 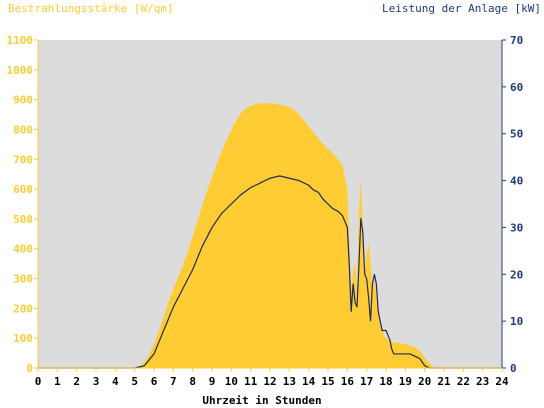 I want to click on x-tick-label: 11, so click(x=251, y=381).